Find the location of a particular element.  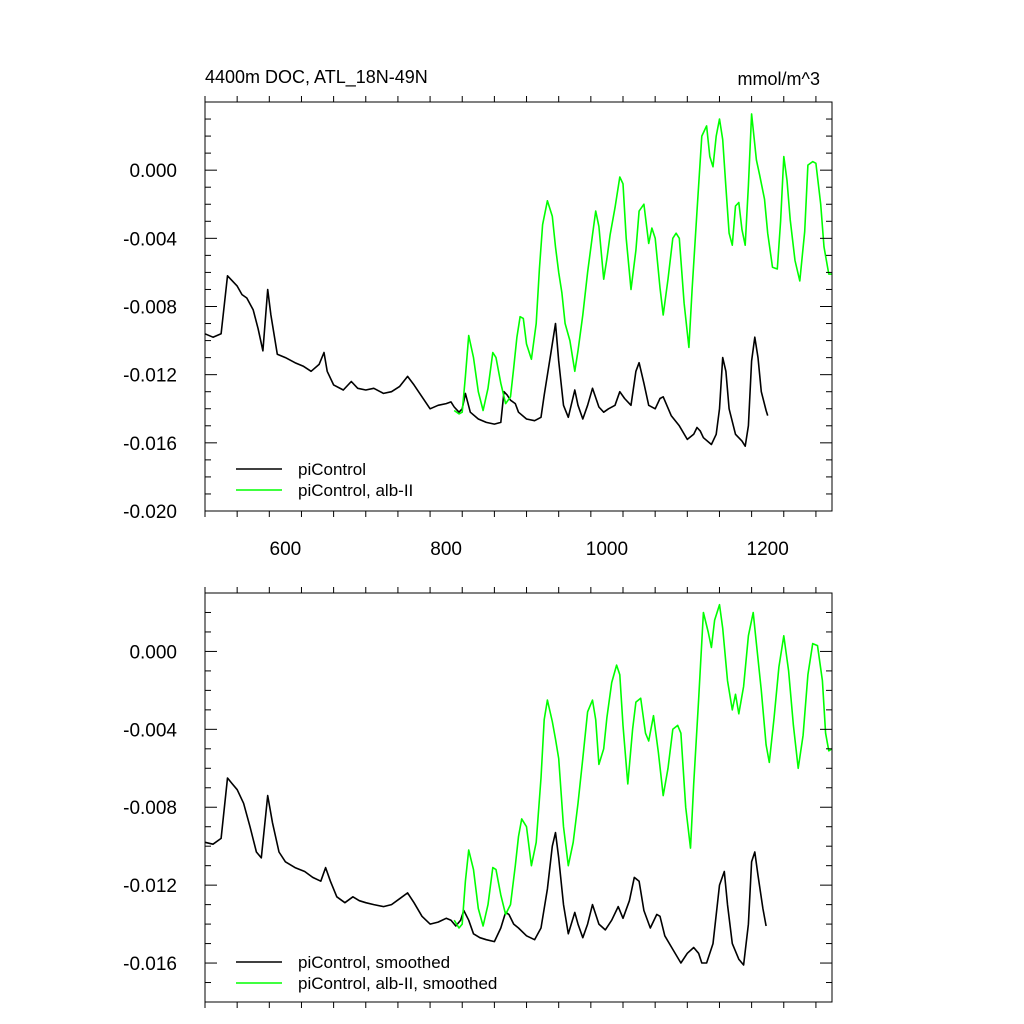

legend-label-picontrol-smoothed: piControl, smoothed is located at coordinates (374, 962).